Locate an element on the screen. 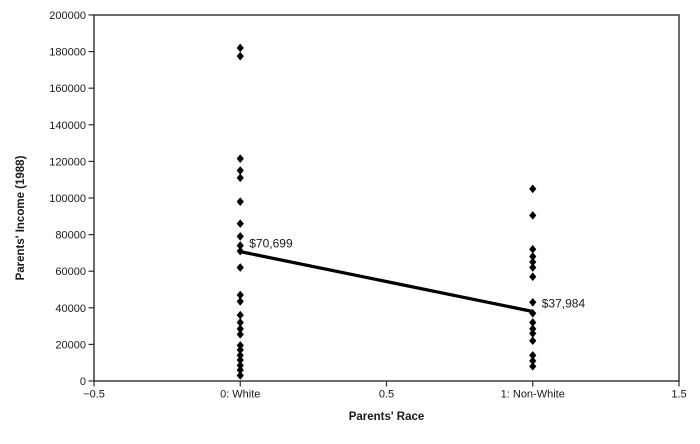 Image resolution: width=700 pixels, height=444 pixels. y-tick-label: 60000 is located at coordinates (70, 272).